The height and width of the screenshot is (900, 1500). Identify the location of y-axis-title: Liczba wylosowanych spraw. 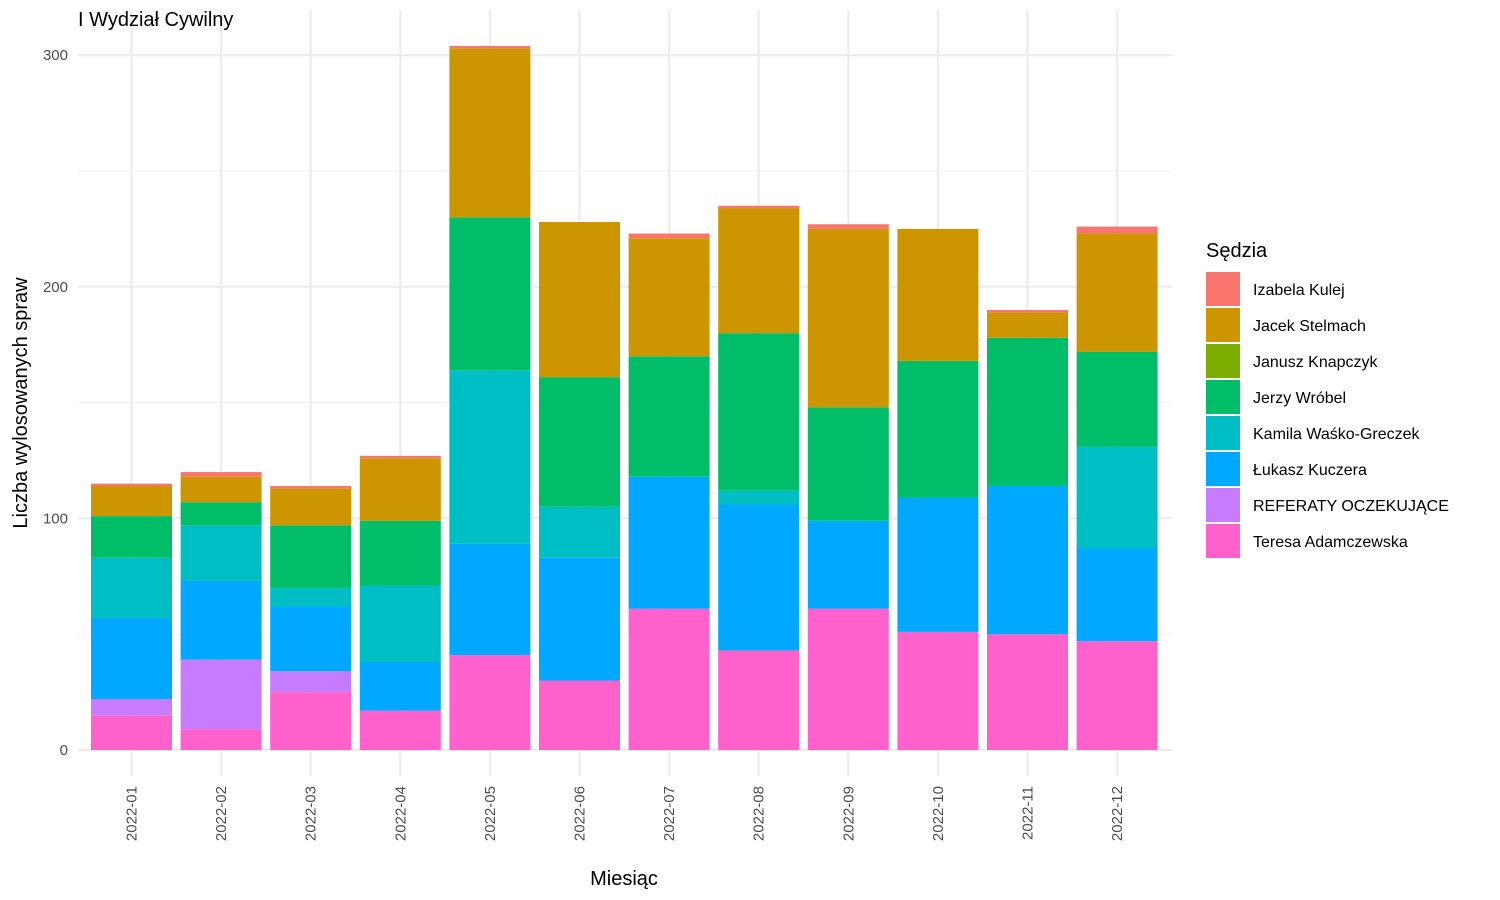
(21, 403).